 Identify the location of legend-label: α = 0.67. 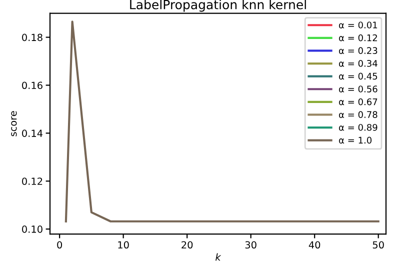
(358, 102).